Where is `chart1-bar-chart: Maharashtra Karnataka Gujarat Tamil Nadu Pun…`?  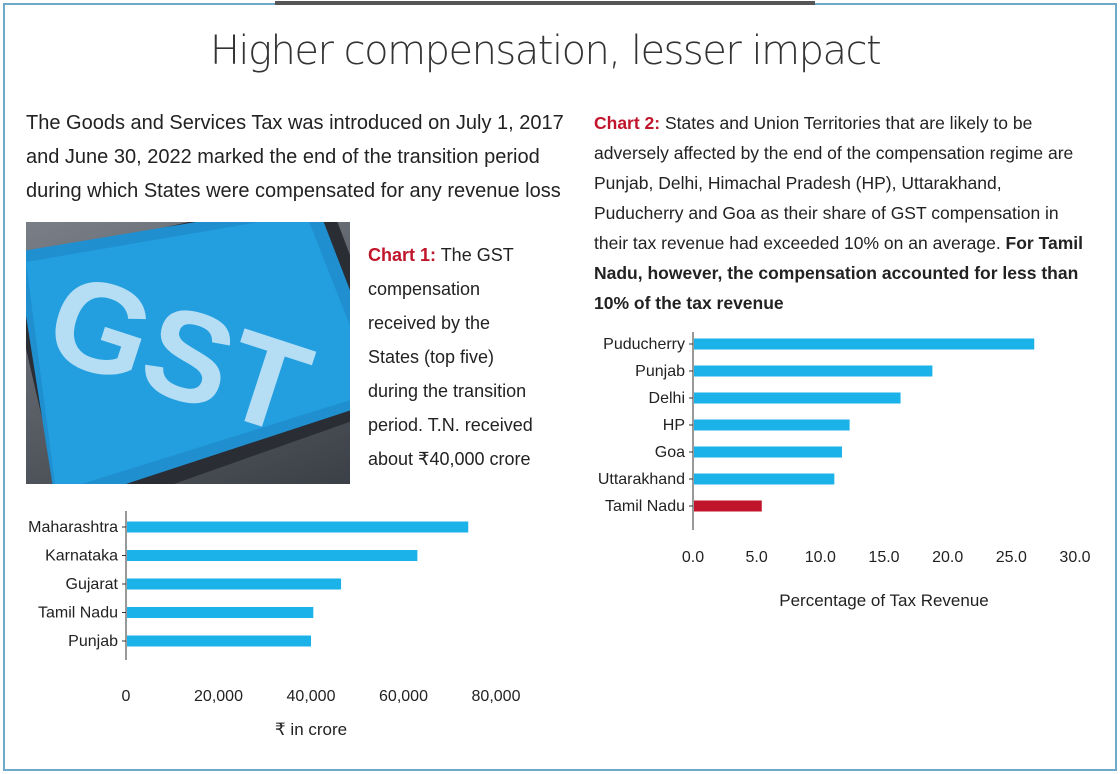
chart1-bar-chart: Maharashtra Karnataka Gujarat Tamil Nadu Pun… is located at coordinates (274, 625).